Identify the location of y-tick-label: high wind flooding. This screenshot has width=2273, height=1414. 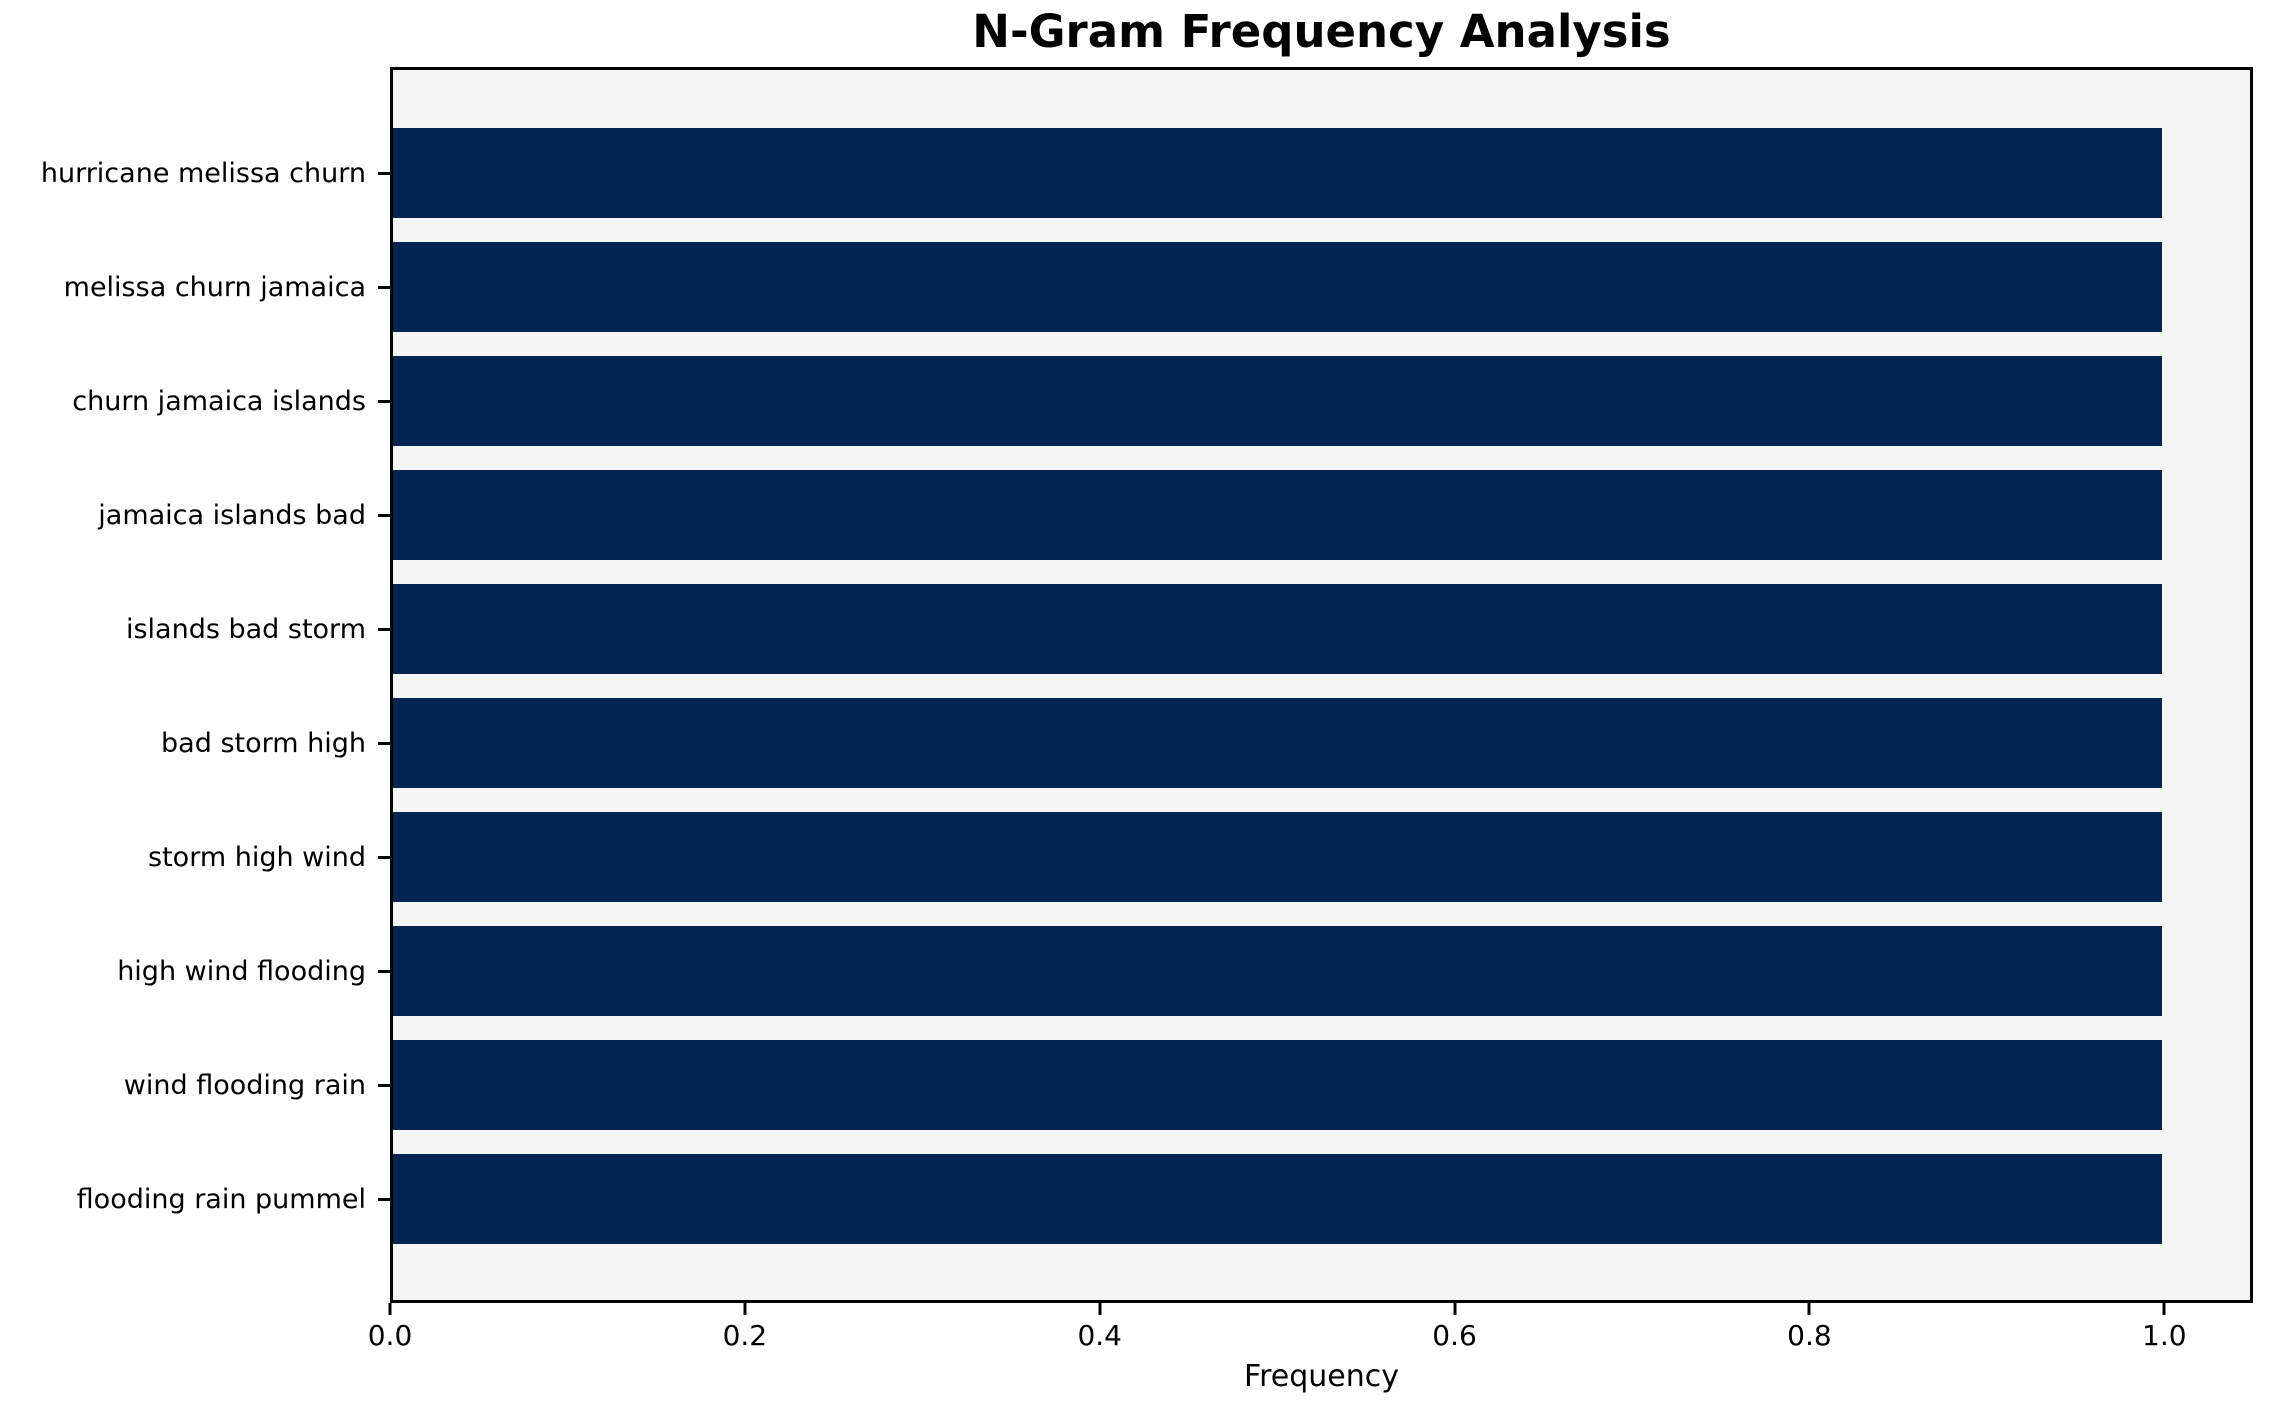
(241, 971).